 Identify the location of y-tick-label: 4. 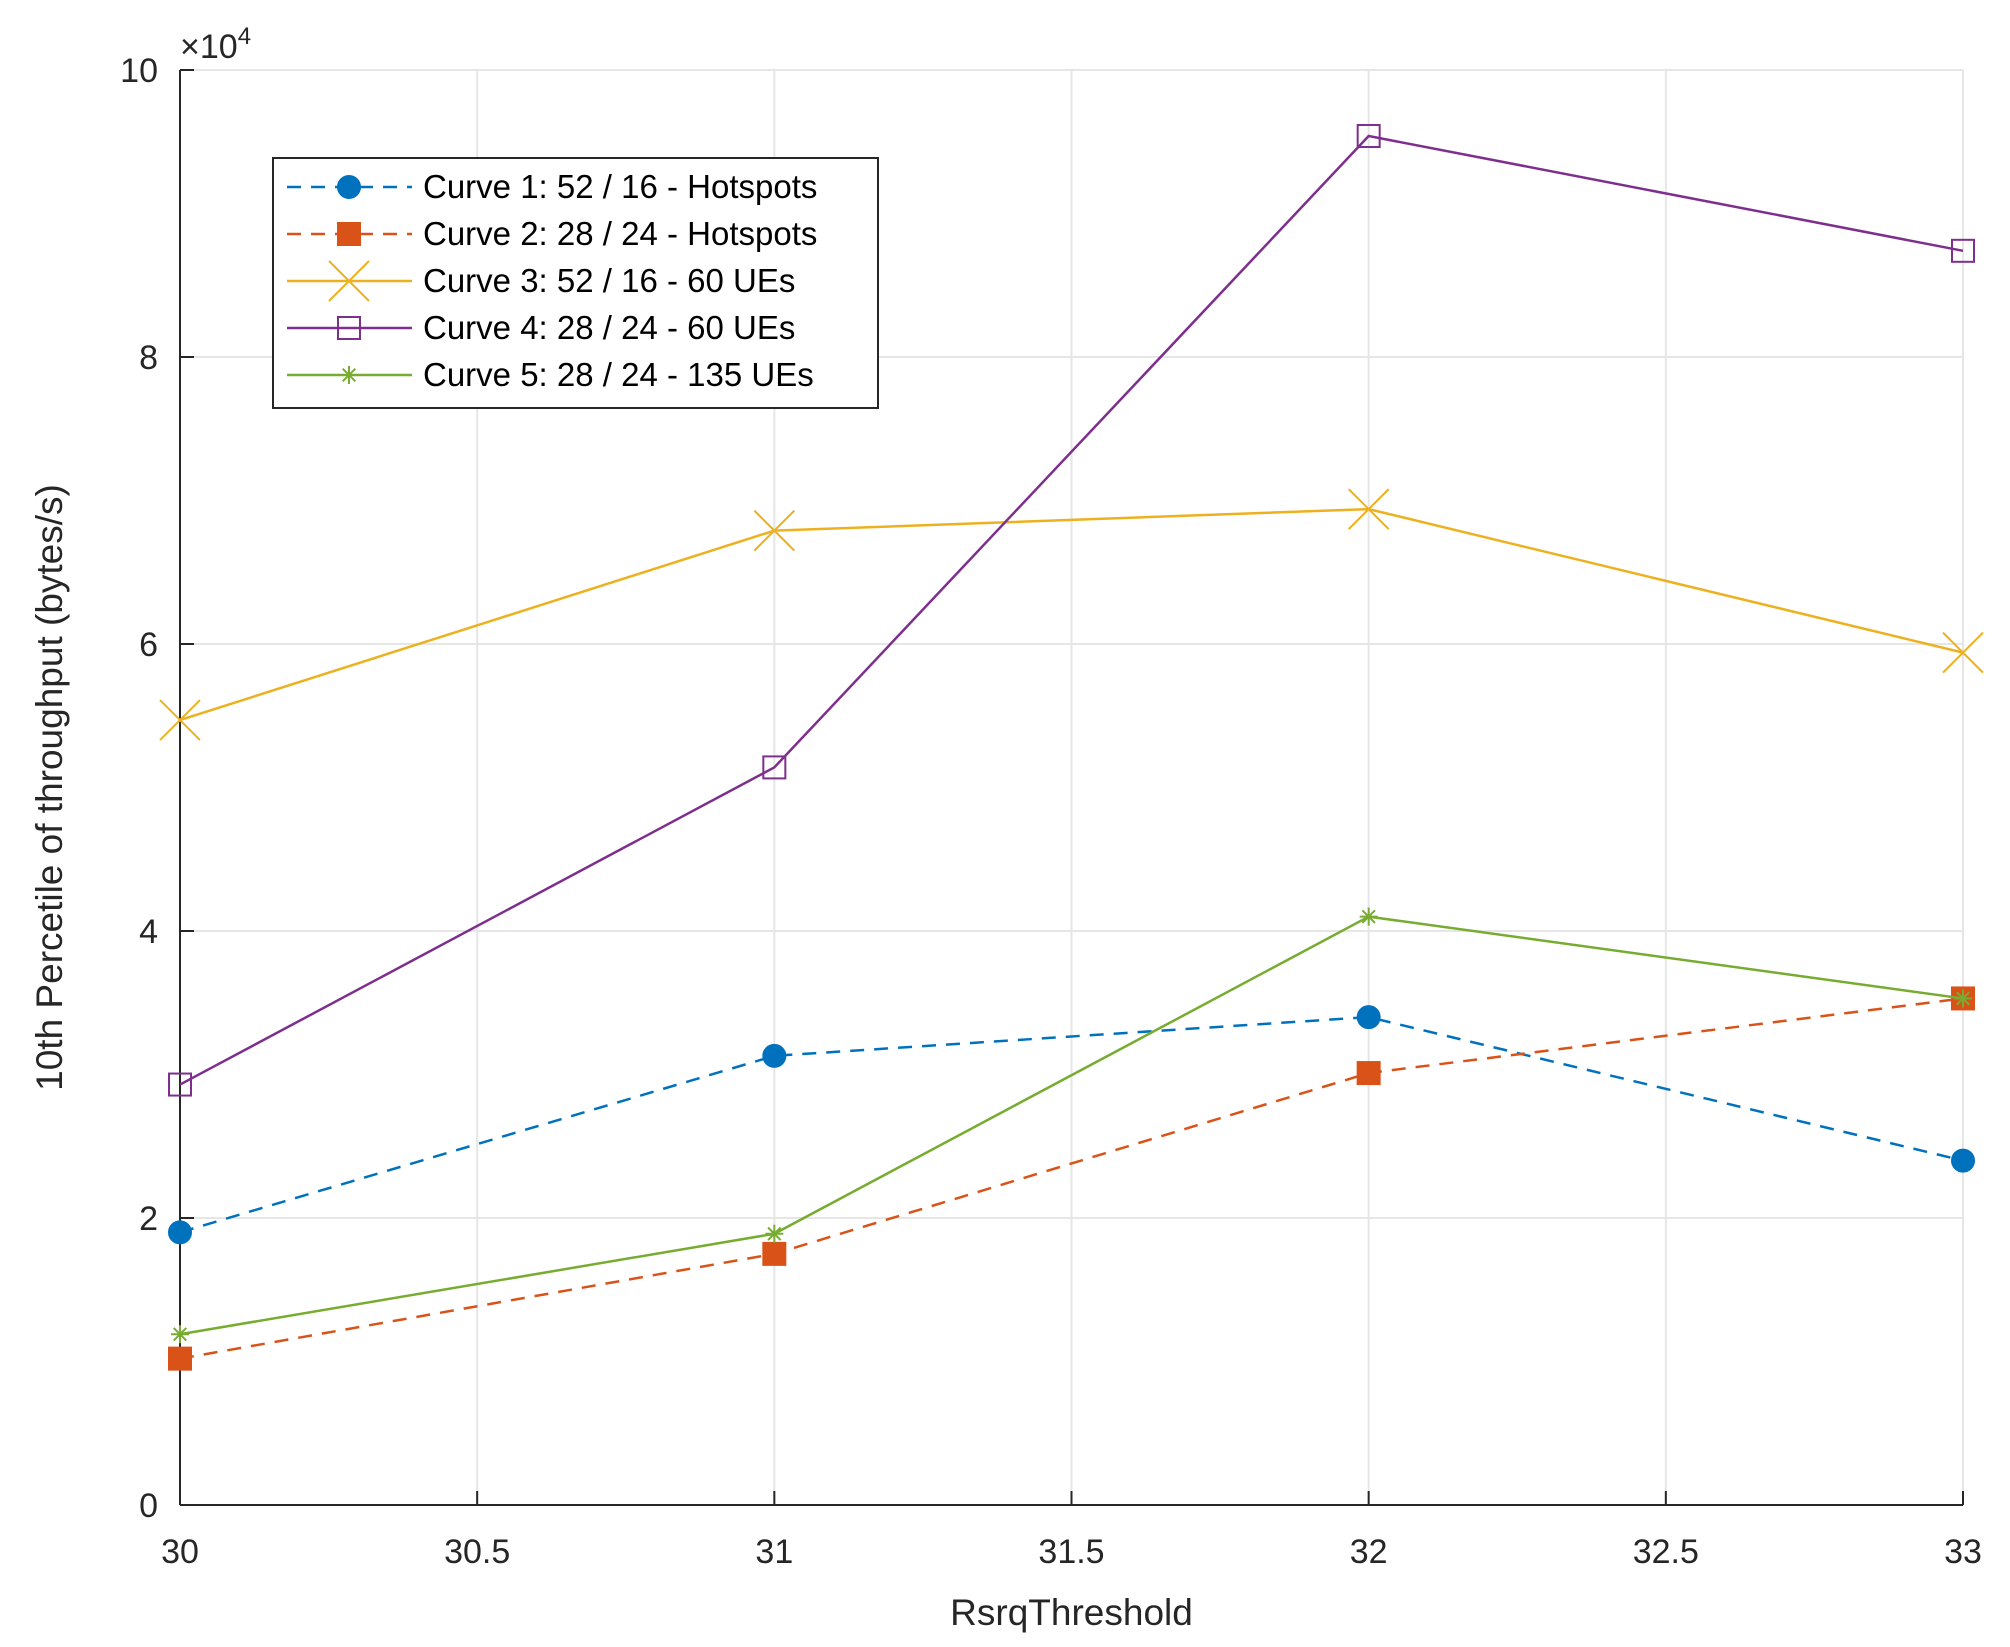
(148, 932).